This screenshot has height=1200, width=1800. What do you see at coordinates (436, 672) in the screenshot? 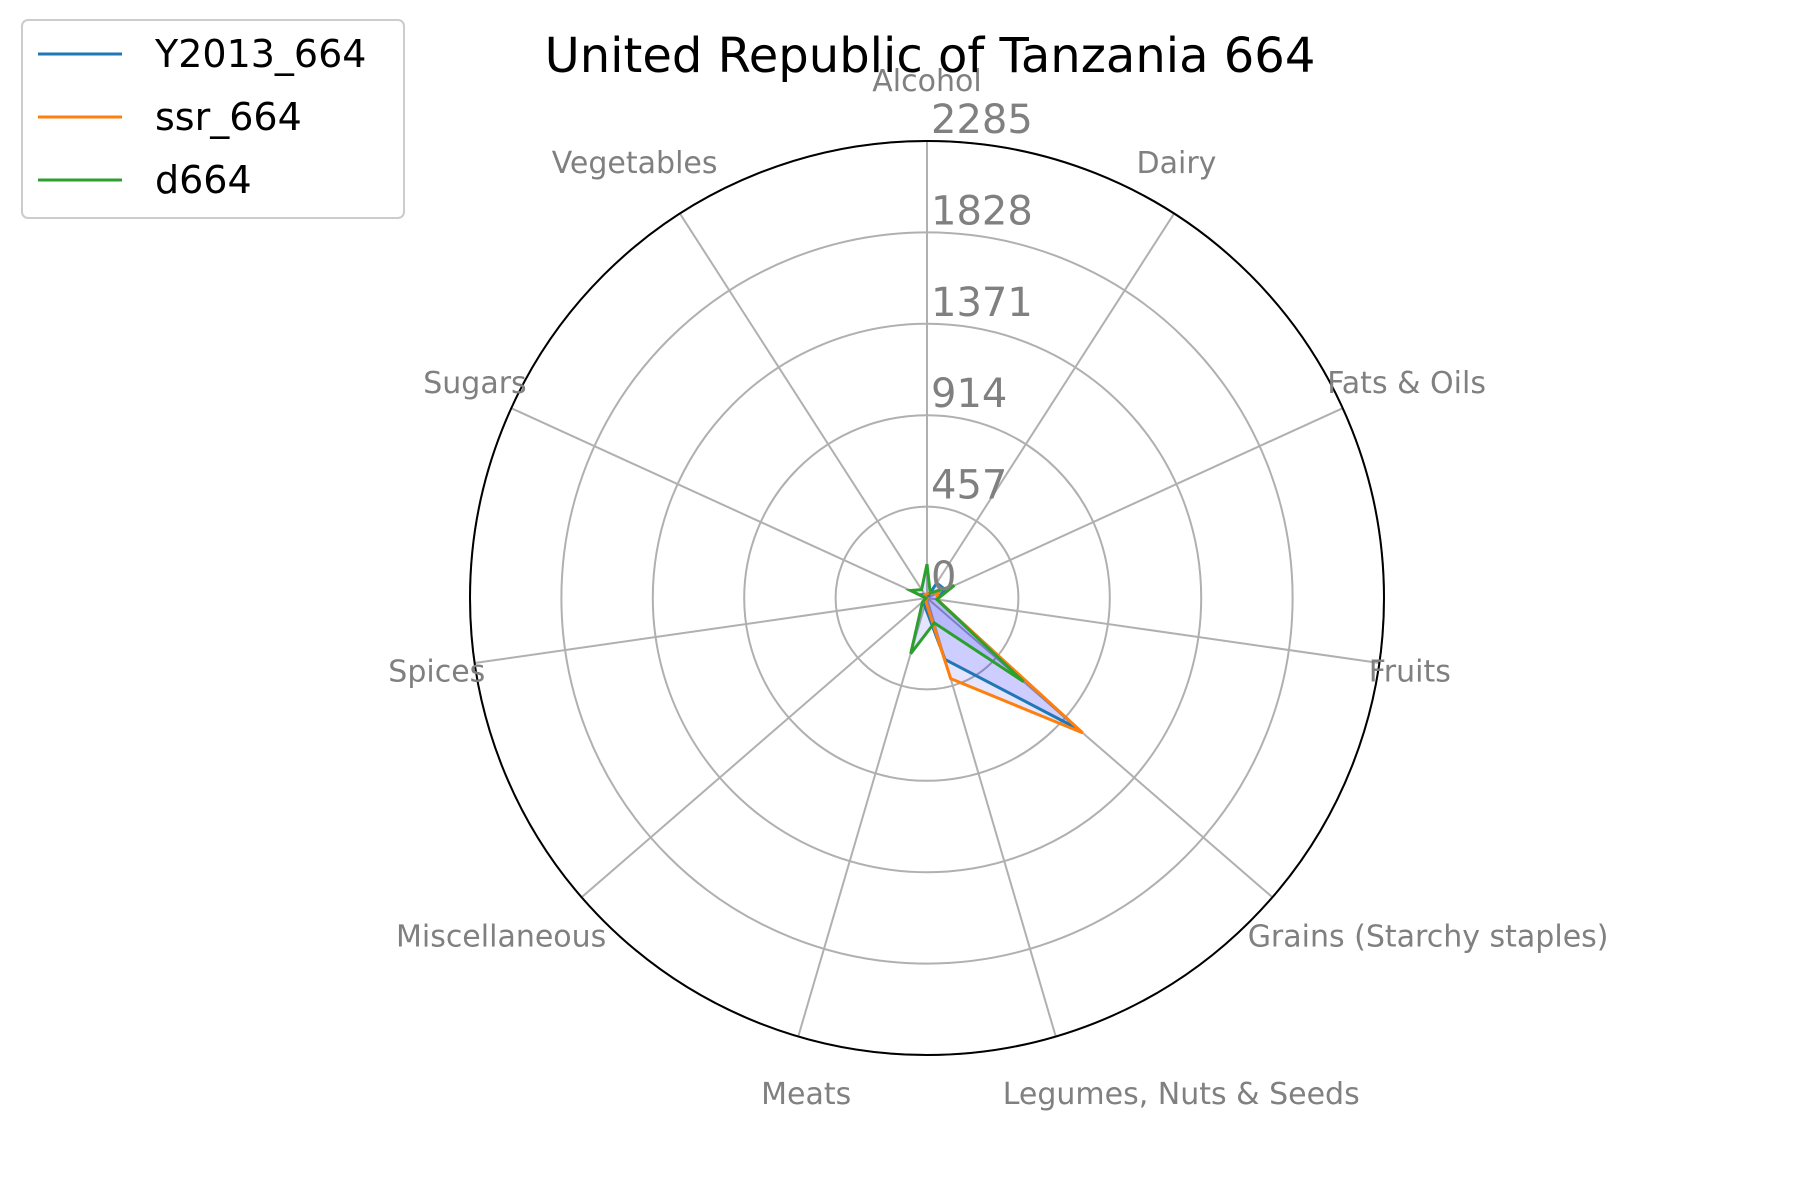
I see `category-label-8: Spices` at bounding box center [436, 672].